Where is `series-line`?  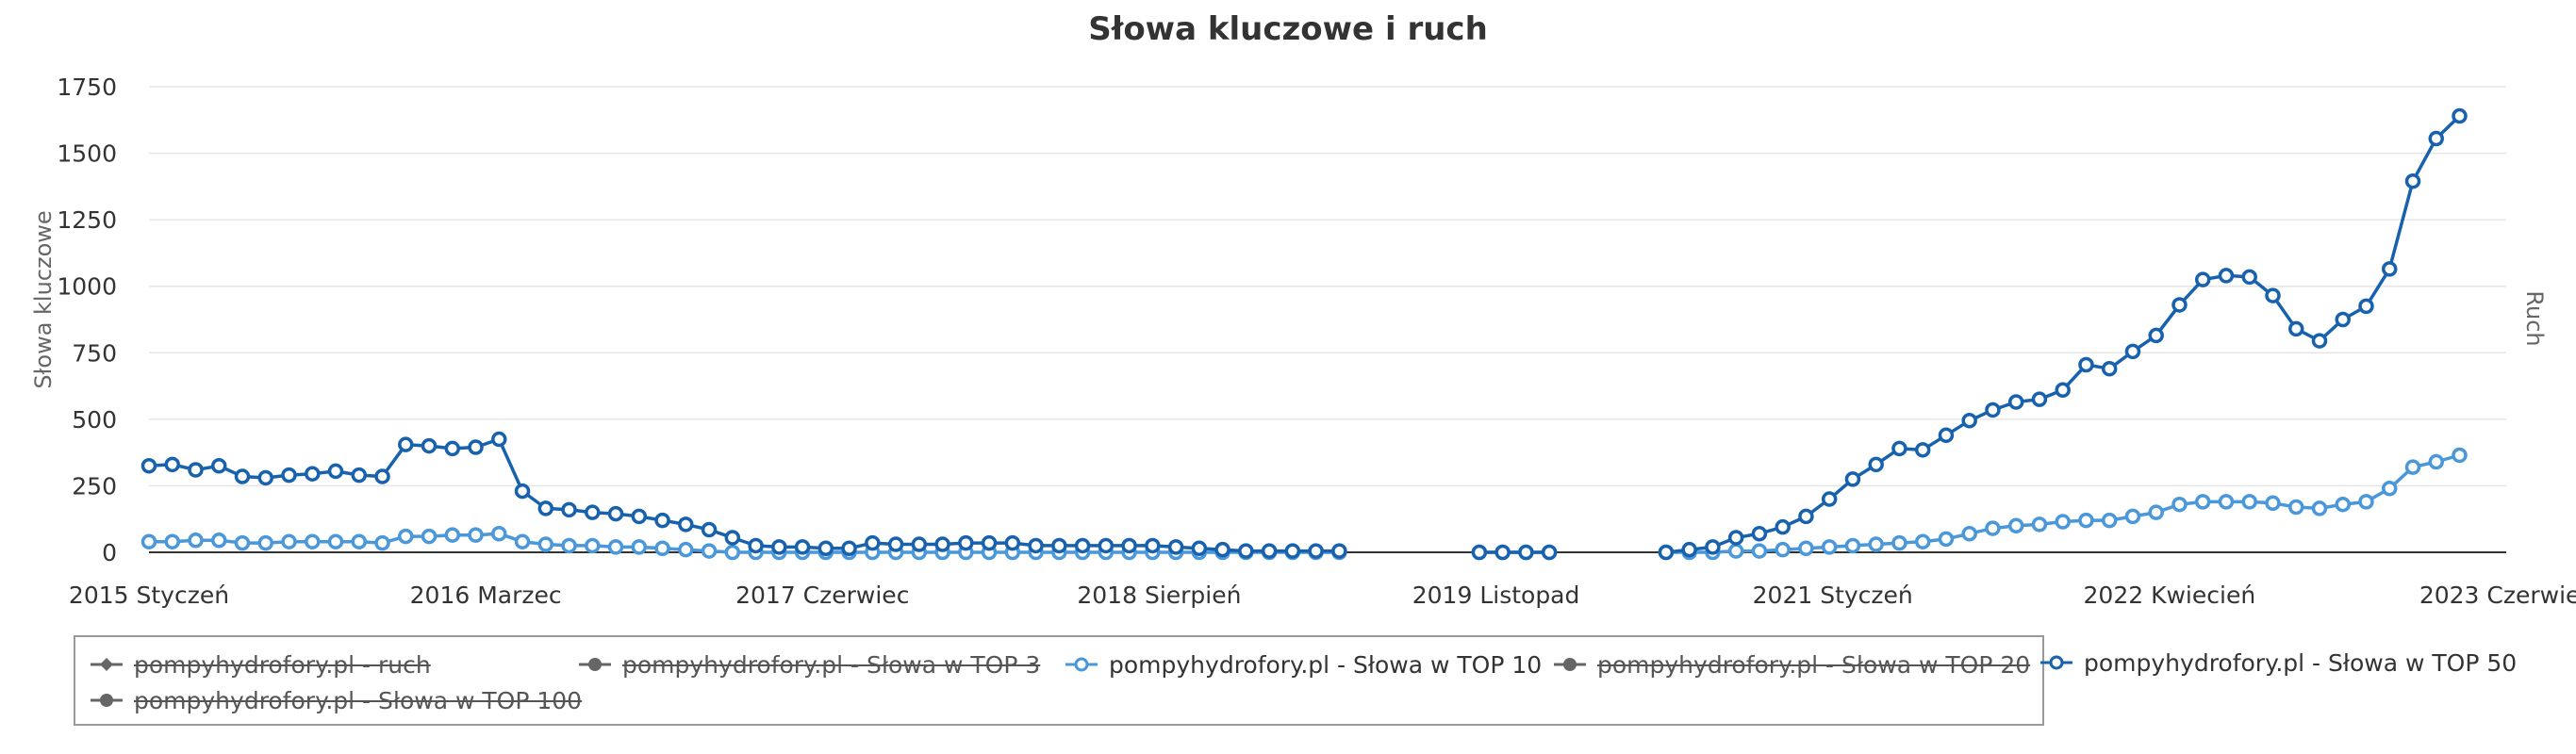 series-line is located at coordinates (744, 495).